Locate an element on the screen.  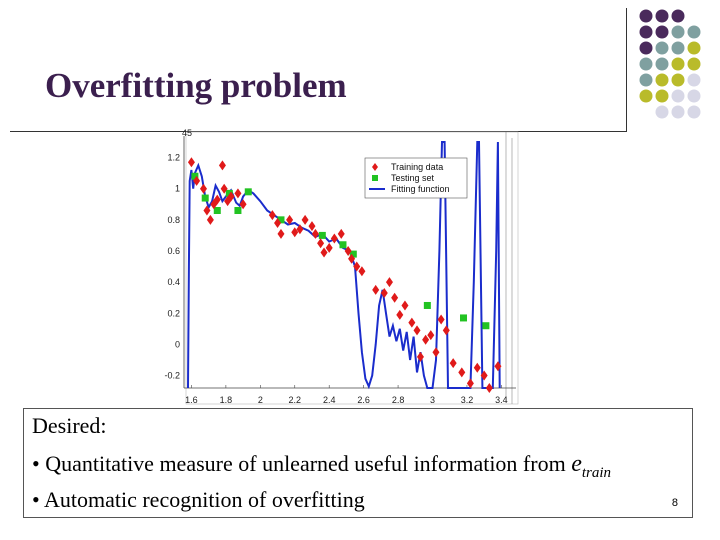
train-subscript: train is located at coordinates (596, 472).